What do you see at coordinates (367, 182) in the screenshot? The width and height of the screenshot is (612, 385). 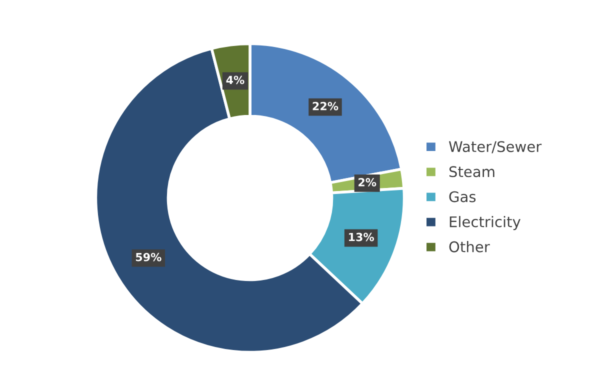 I see `data-label: 2%` at bounding box center [367, 182].